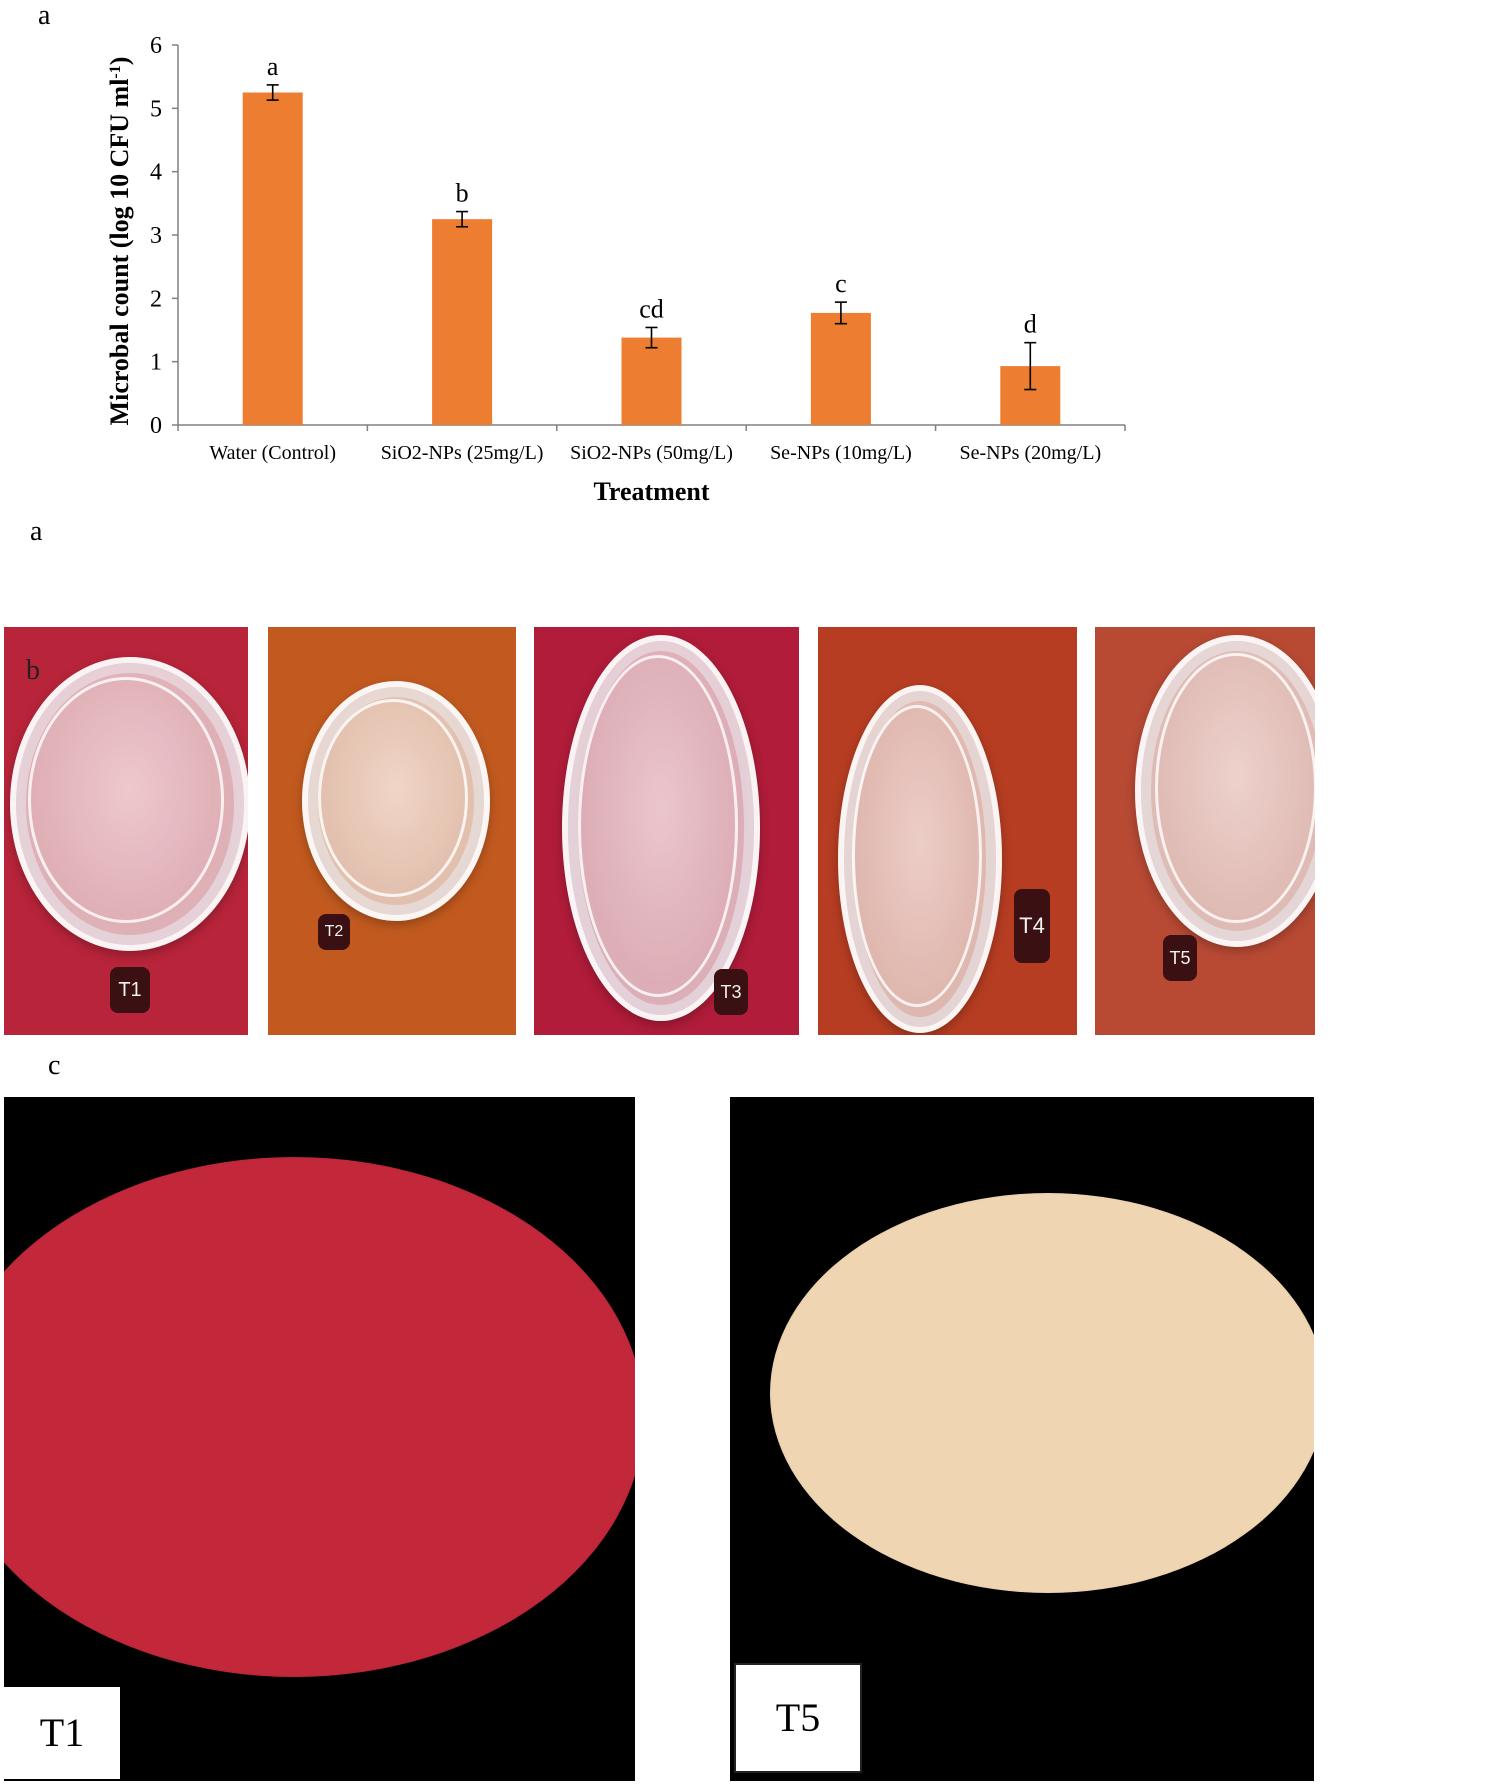 This screenshot has width=1500, height=1784. I want to click on plate-photo-t5: T5, so click(1205, 831).